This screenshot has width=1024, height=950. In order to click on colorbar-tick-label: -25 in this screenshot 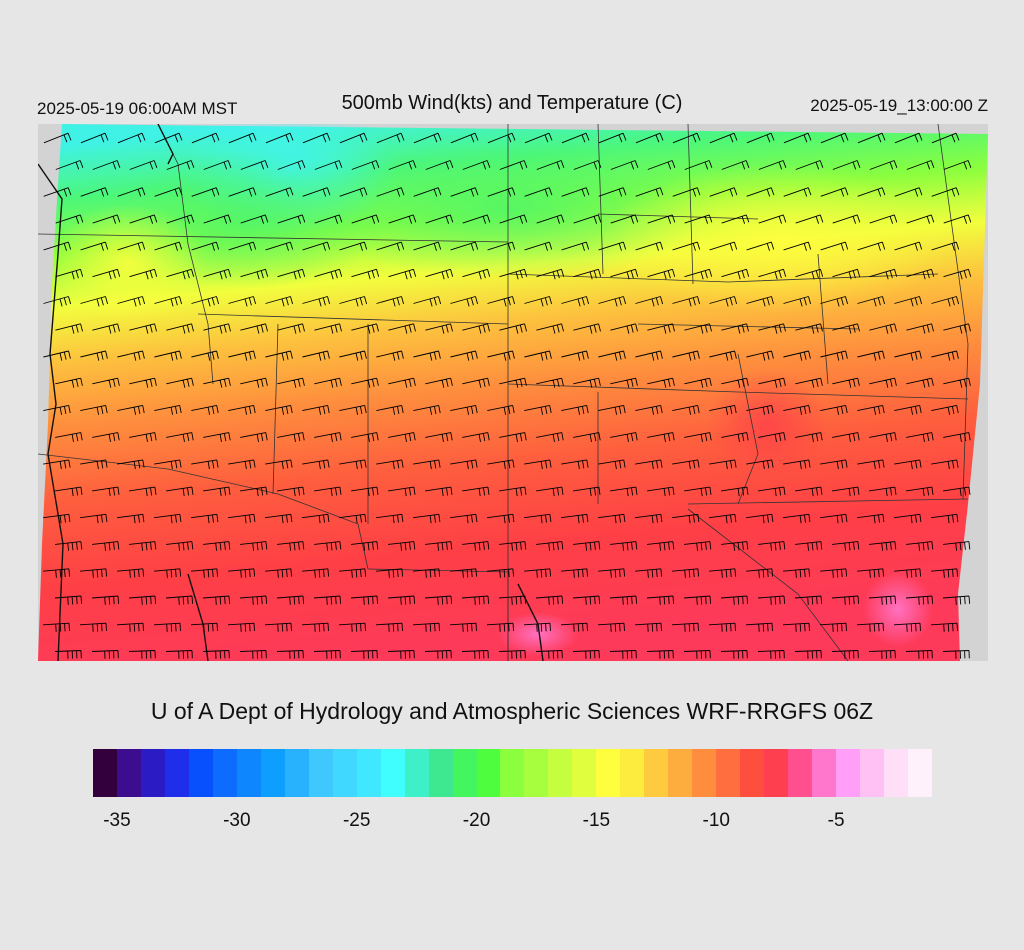, I will do `click(356, 820)`.